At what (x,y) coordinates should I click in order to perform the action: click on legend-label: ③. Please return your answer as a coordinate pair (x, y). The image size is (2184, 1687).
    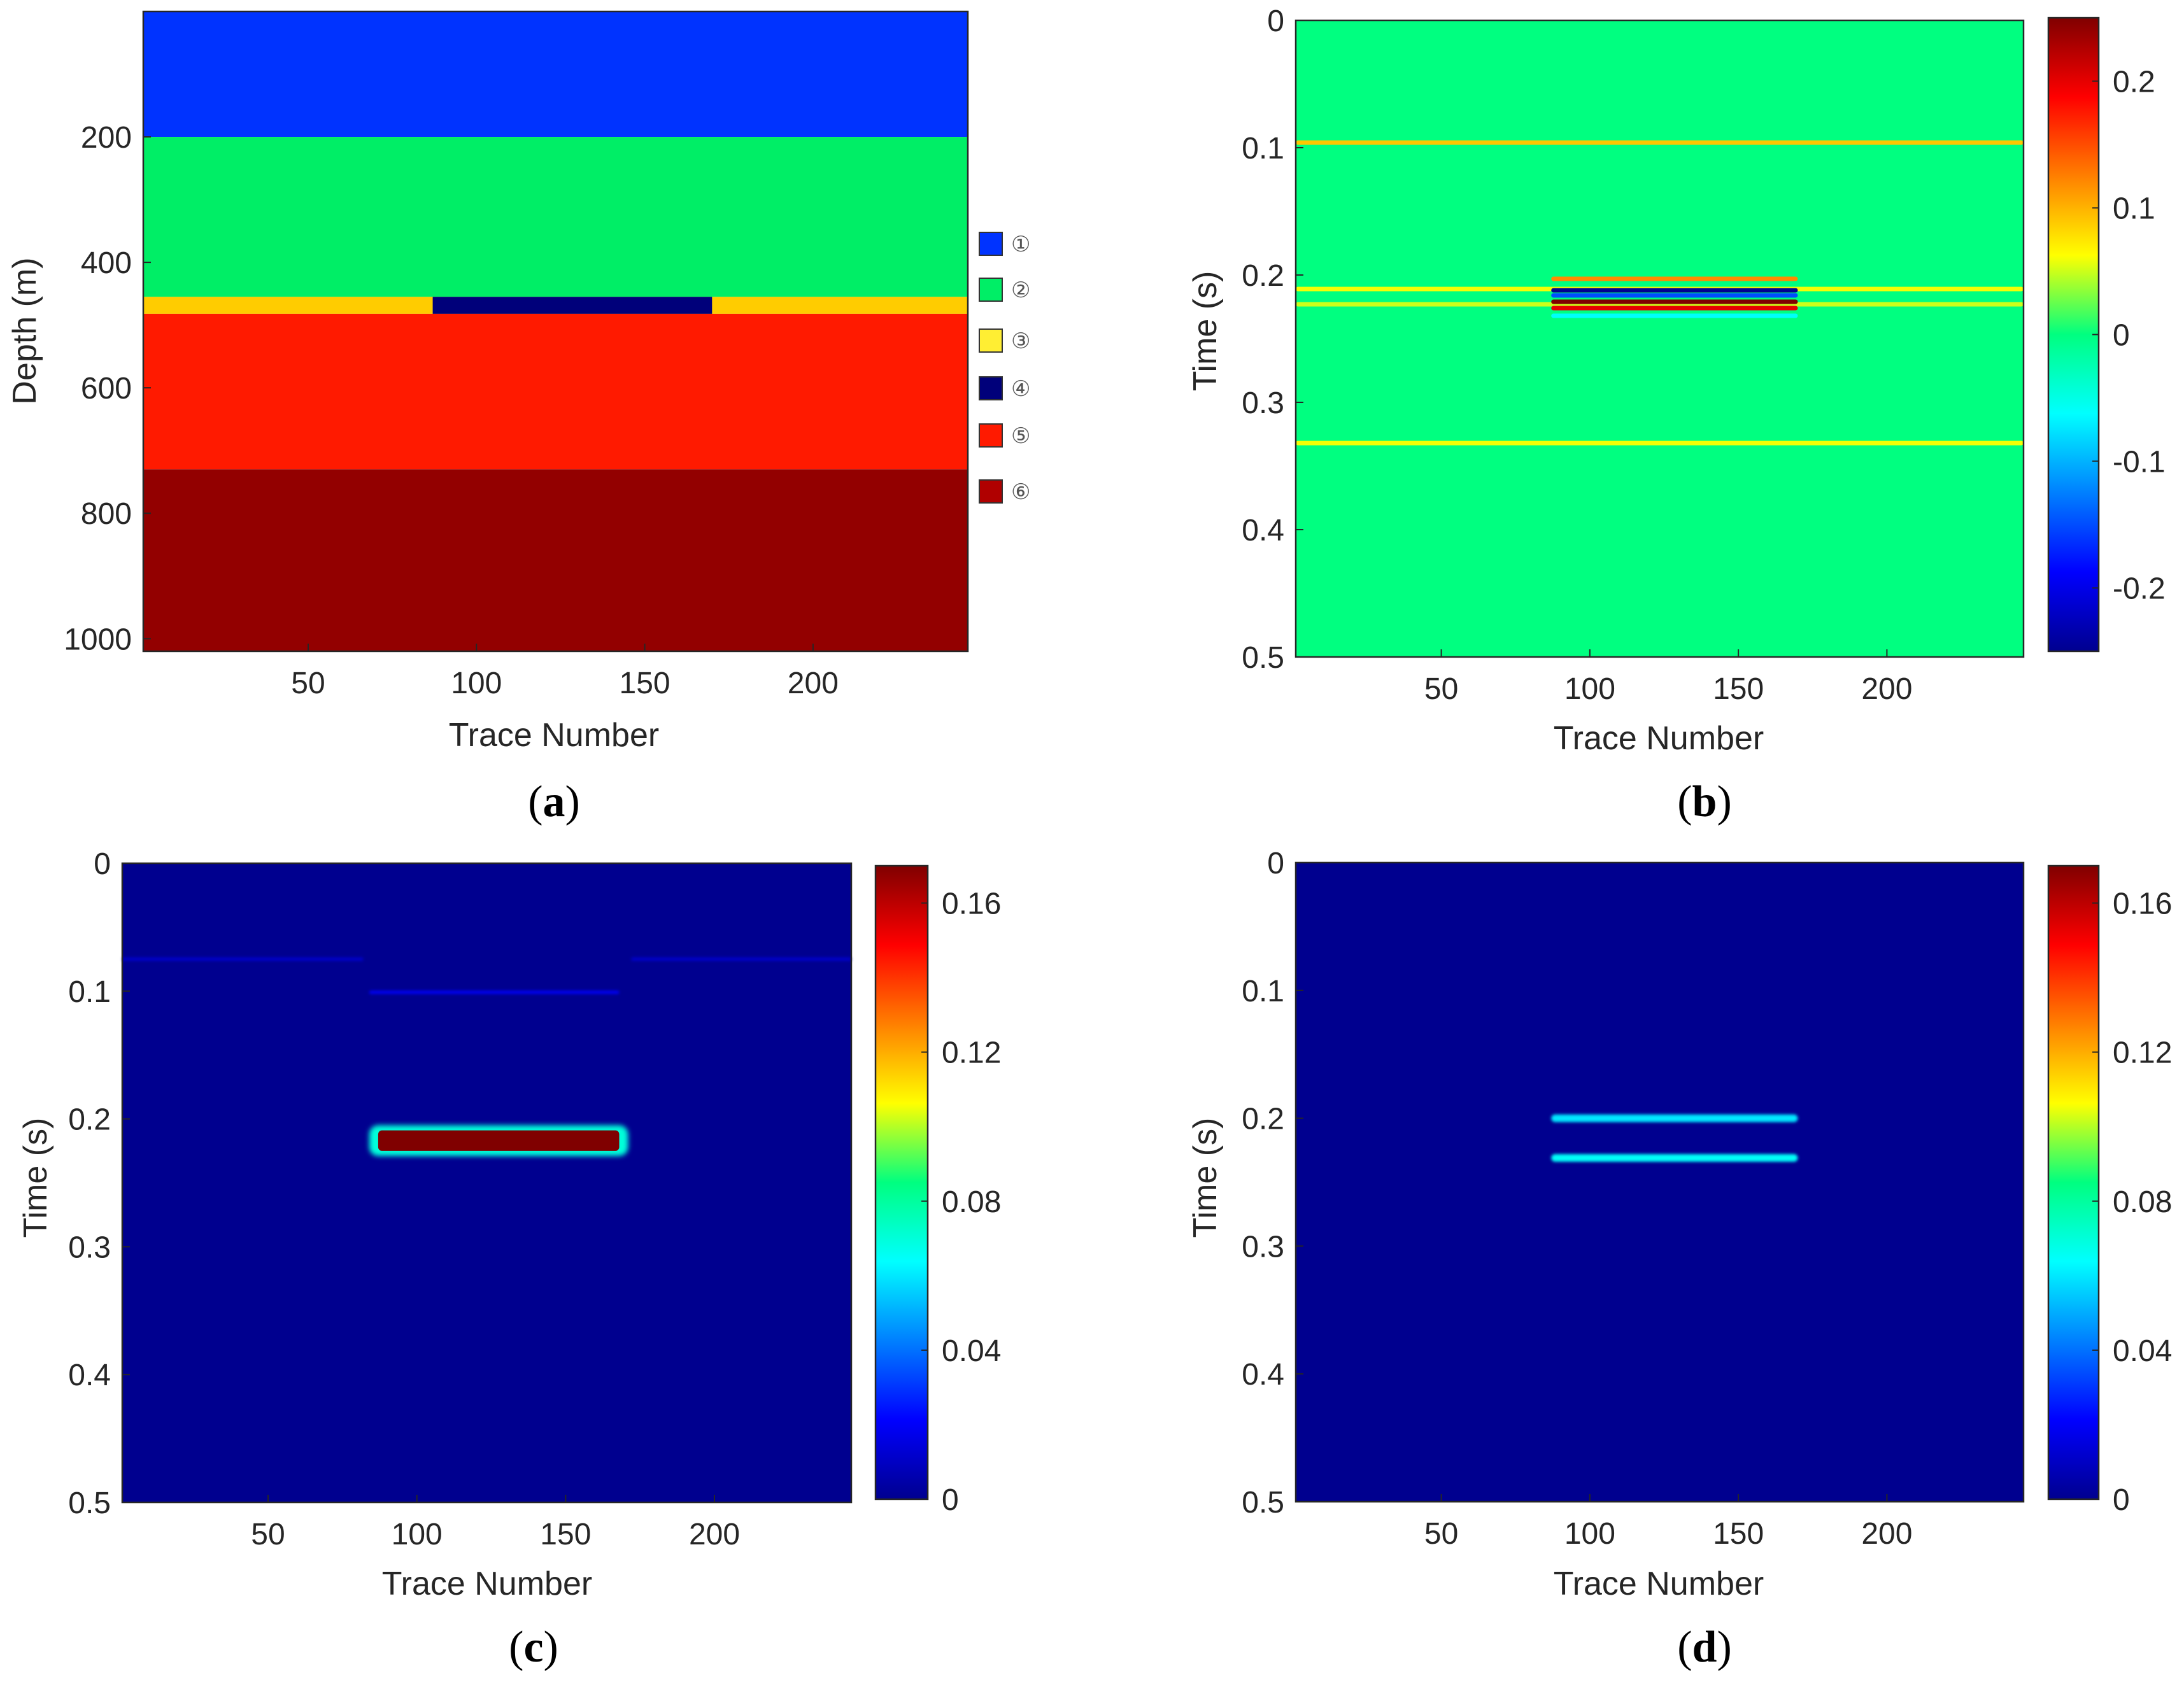
    Looking at the image, I should click on (1020, 341).